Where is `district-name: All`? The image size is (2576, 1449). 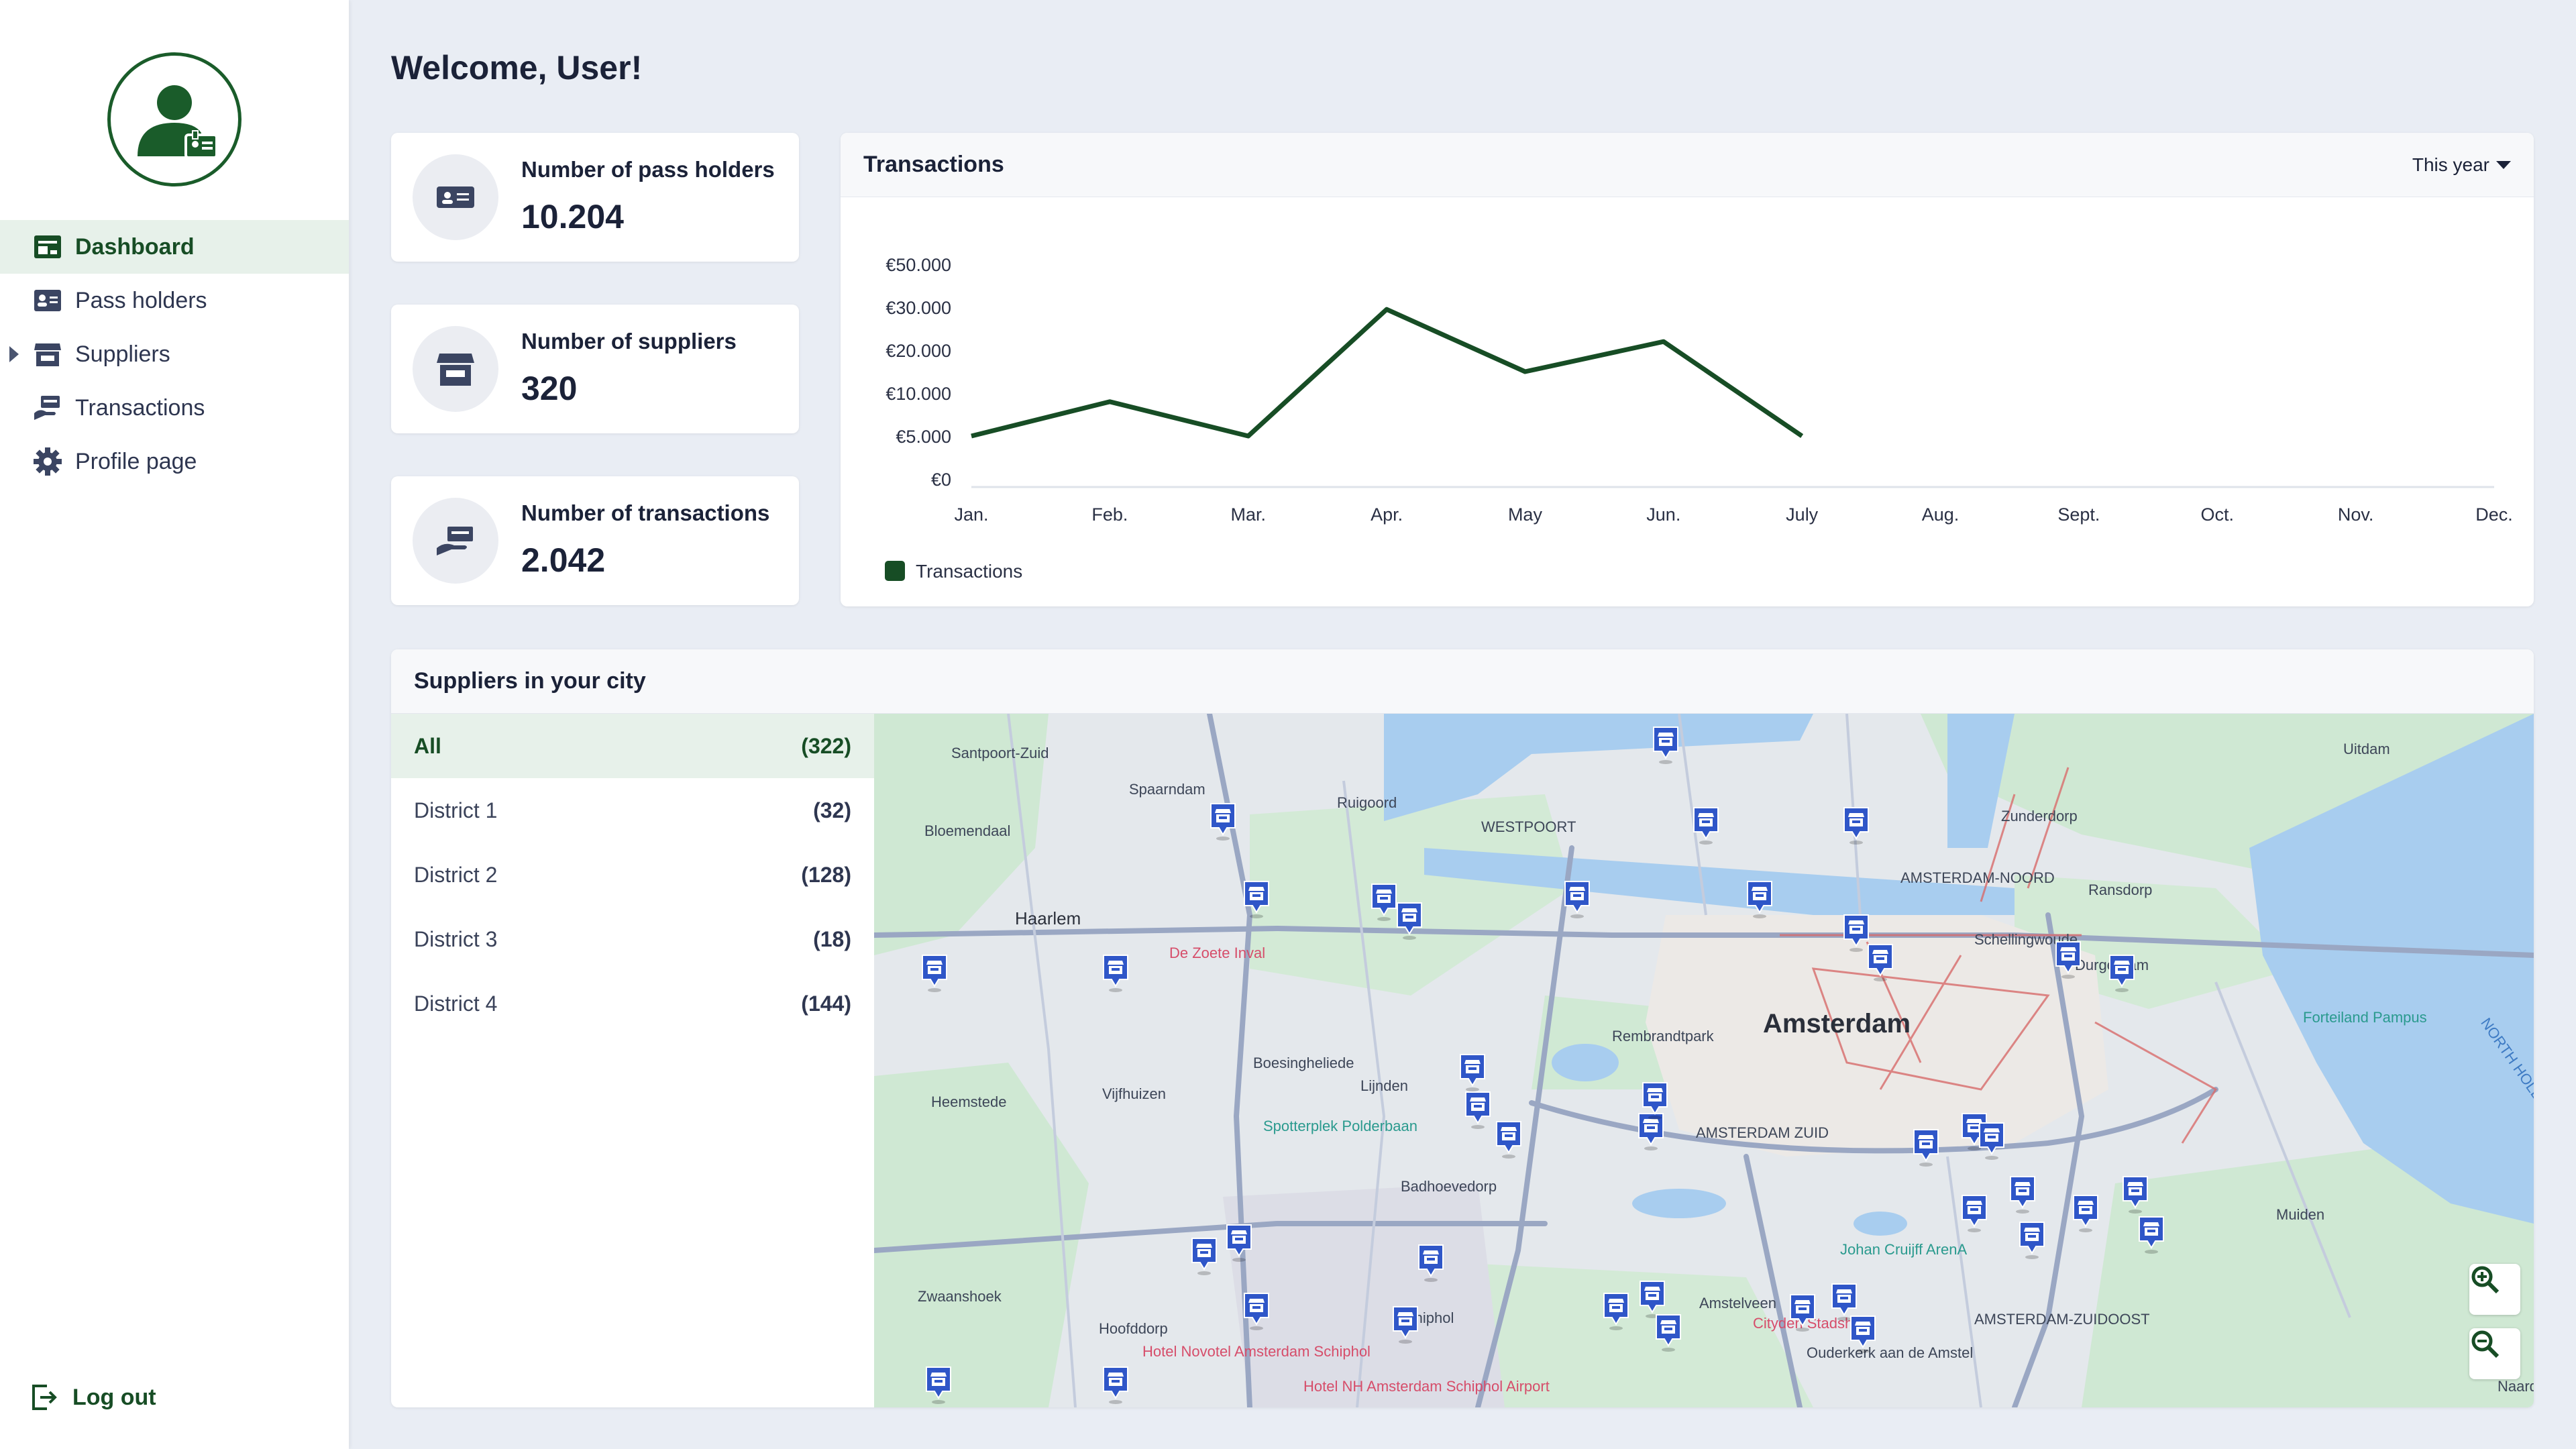
district-name: All is located at coordinates (427, 745).